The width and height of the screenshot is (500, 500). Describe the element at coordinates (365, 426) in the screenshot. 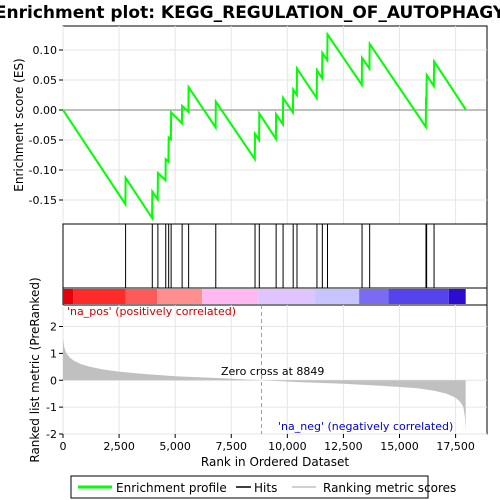

I see `negative-correlation-label: 'na_neg' (negatively correlated)` at that location.